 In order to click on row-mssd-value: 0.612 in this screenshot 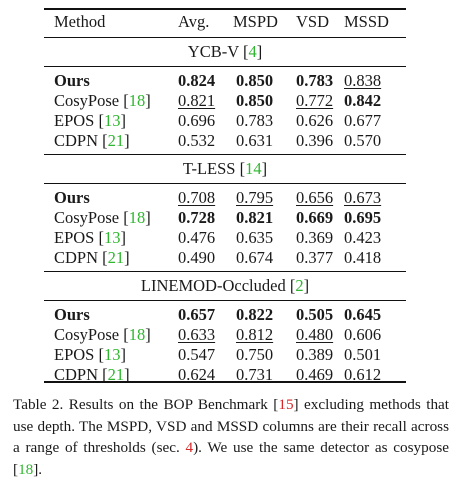, I will do `click(363, 374)`.